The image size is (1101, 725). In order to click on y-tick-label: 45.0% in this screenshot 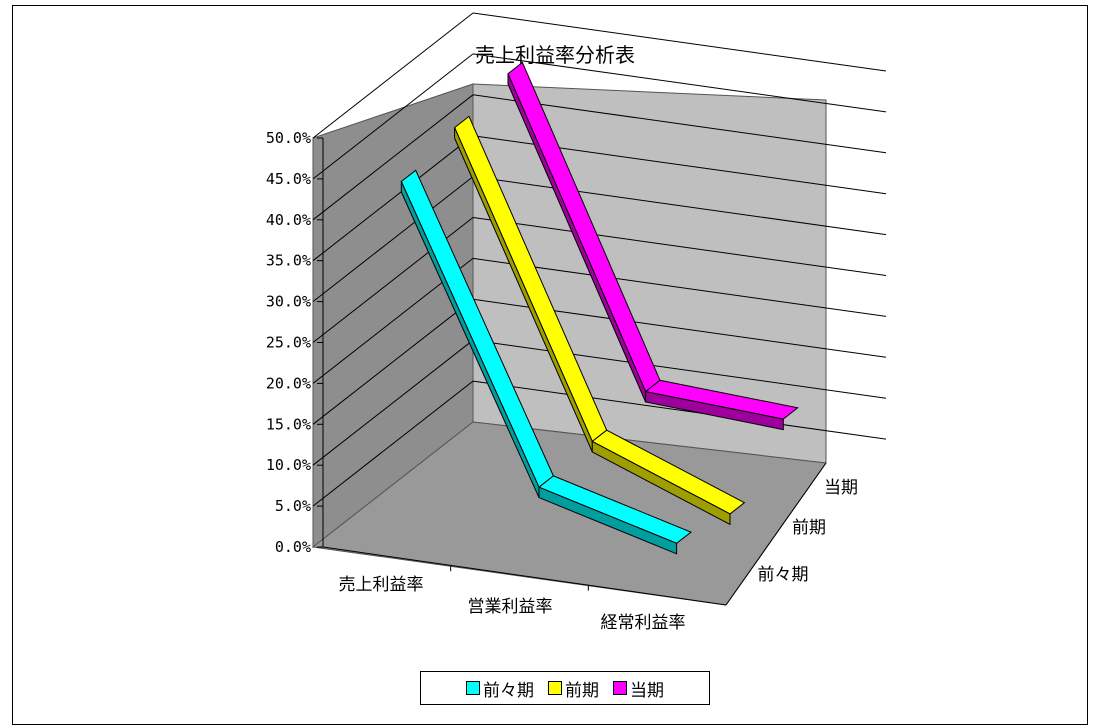, I will do `click(288, 179)`.